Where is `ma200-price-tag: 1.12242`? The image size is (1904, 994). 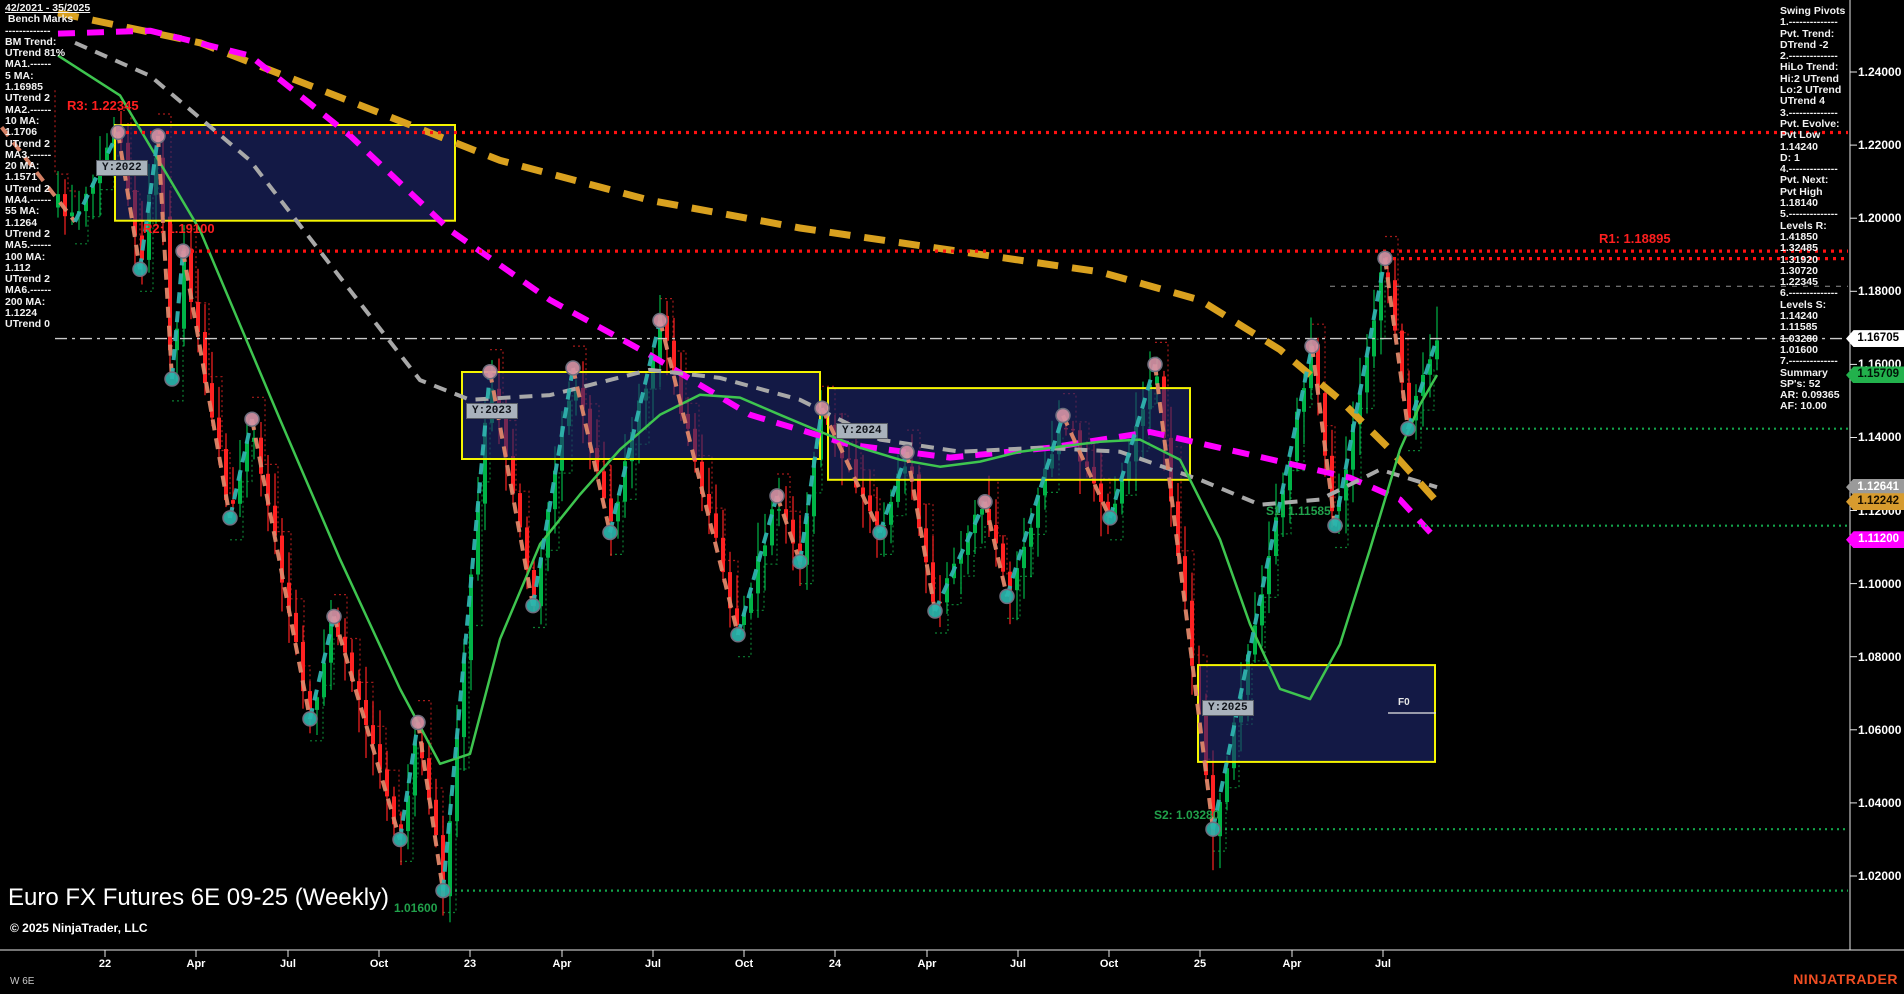
ma200-price-tag: 1.12242 is located at coordinates (1875, 502).